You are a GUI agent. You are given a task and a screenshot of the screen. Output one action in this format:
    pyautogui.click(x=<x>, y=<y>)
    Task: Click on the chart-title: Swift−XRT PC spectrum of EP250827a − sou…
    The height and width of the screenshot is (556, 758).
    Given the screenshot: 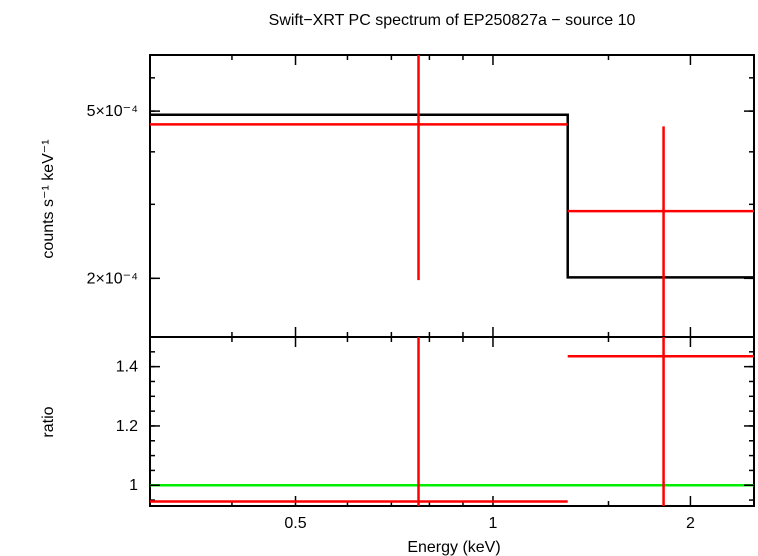 What is the action you would take?
    pyautogui.click(x=452, y=20)
    